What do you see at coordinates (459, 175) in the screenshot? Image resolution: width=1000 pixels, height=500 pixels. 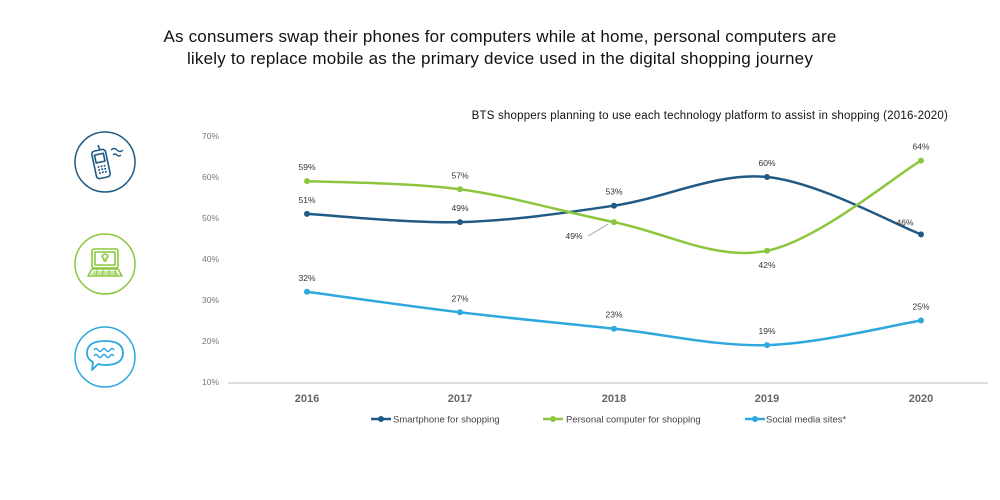 I see `data-label: 57%` at bounding box center [459, 175].